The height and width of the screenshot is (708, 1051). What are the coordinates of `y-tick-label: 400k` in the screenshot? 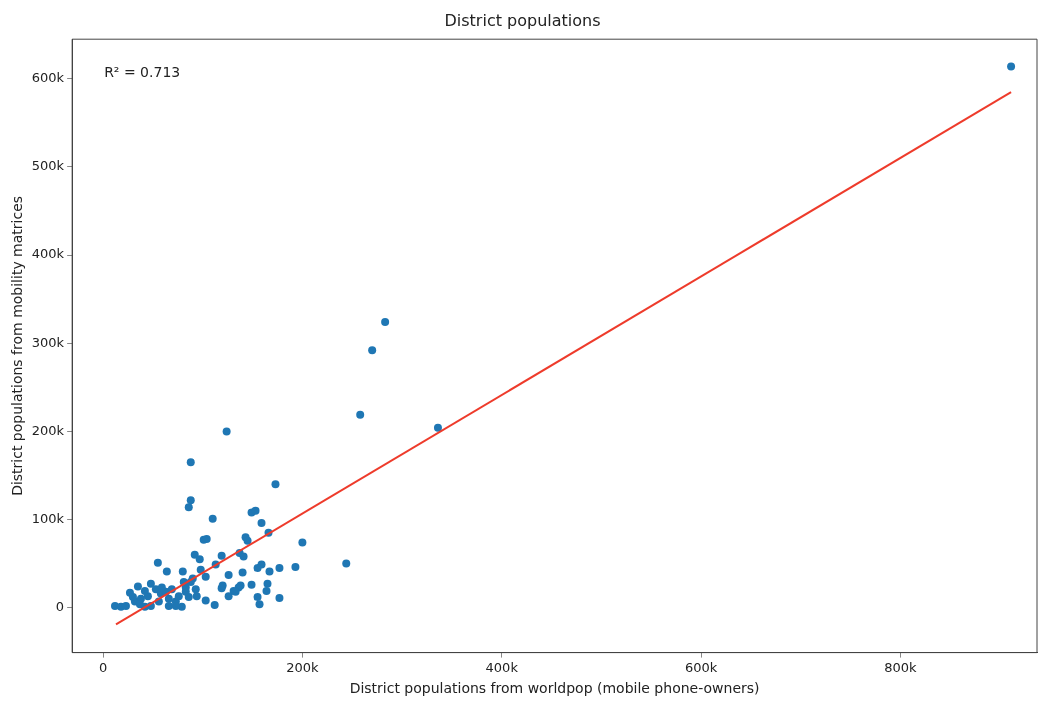 It's located at (48, 254).